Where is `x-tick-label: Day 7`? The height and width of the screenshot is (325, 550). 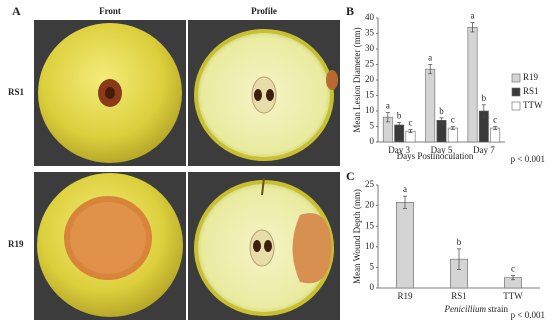
x-tick-label: Day 7 is located at coordinates (484, 150).